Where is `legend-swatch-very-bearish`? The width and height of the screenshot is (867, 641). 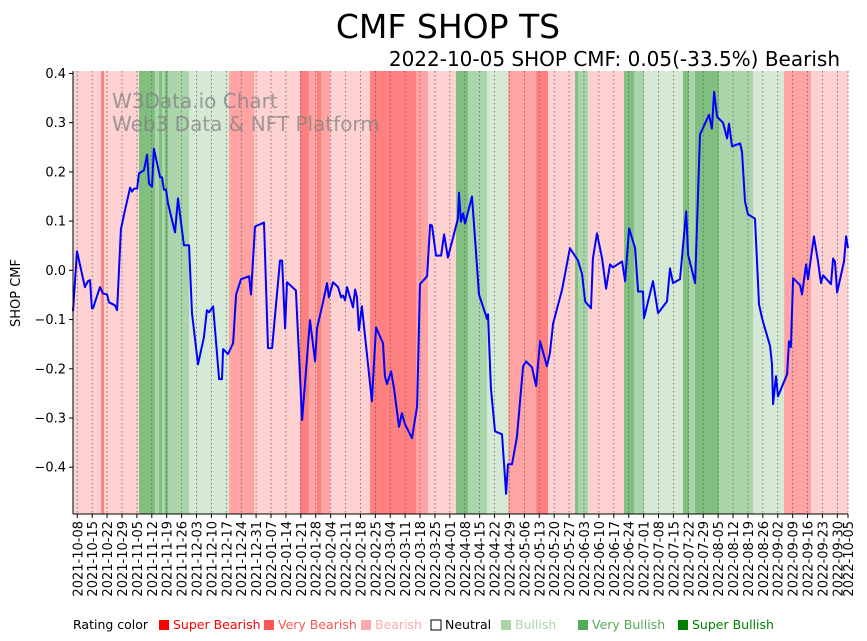
legend-swatch-very-bearish is located at coordinates (269, 625).